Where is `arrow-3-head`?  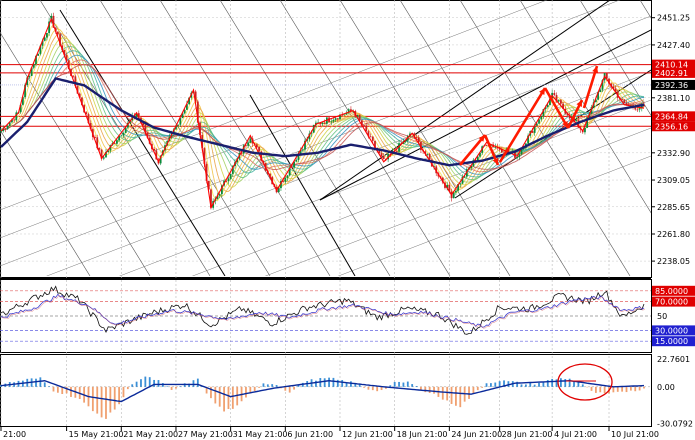
arrow-3-head is located at coordinates (542, 91).